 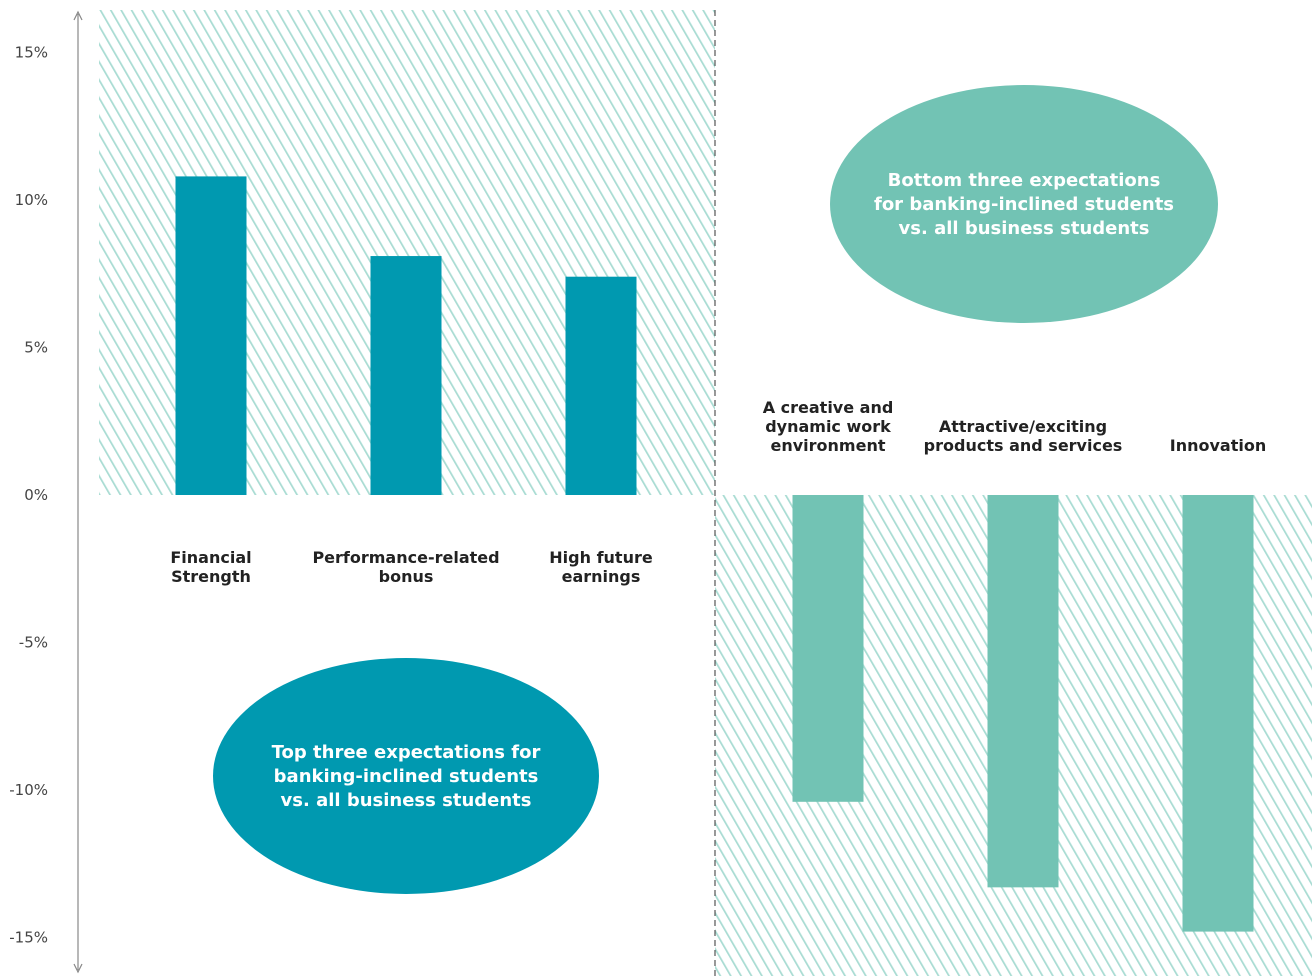 I want to click on y-axis-arrow-down, so click(x=78, y=968).